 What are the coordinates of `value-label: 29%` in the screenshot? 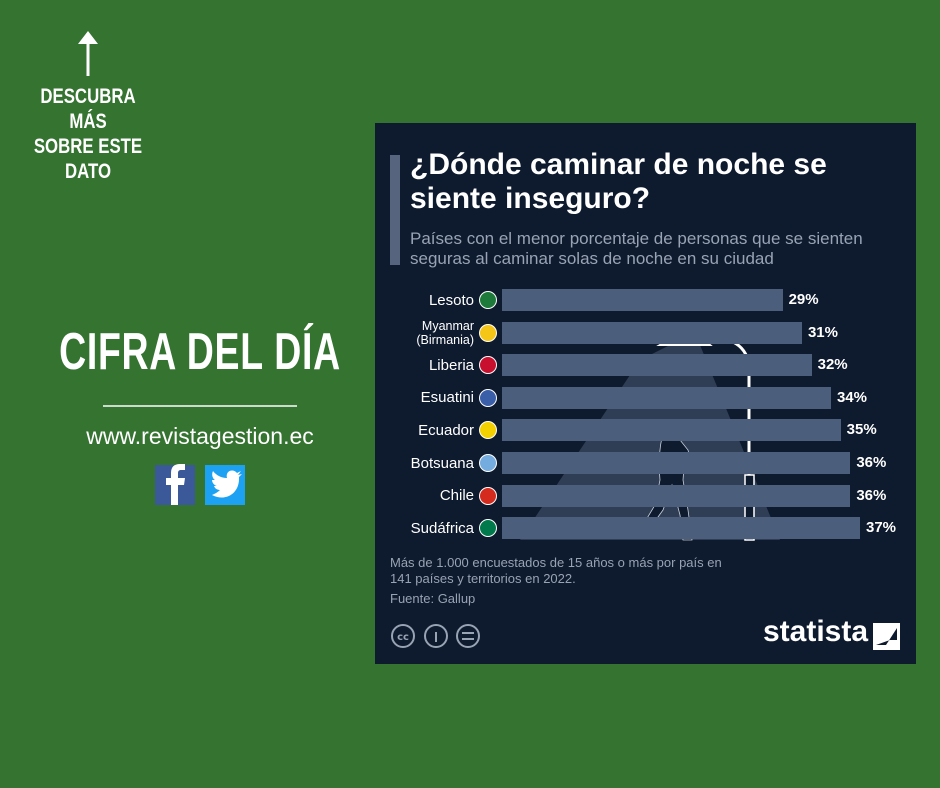 It's located at (803, 299).